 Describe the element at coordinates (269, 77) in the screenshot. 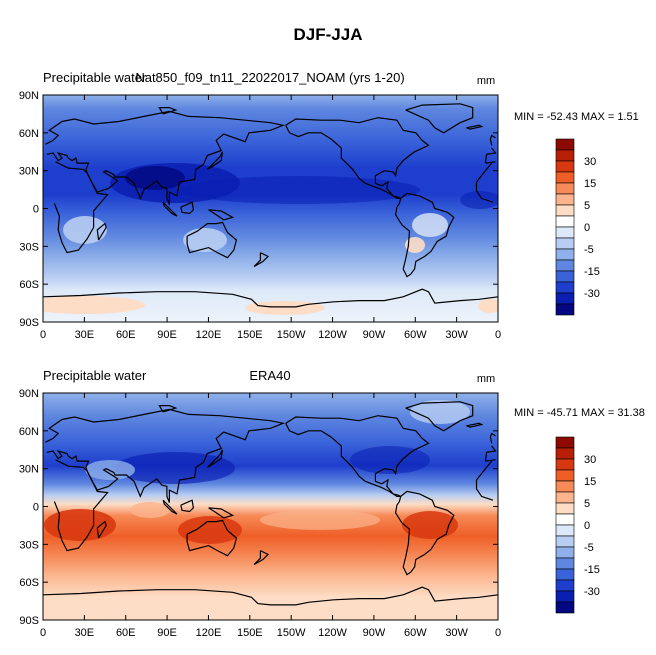

I see `panel-top-center-title: Nat850_f09_tn11_22022017_NOAM (yrs 1-20)` at that location.